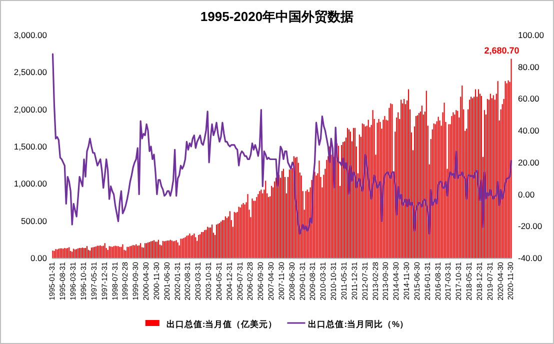 Image resolution: width=554 pixels, height=344 pixels. Describe the element at coordinates (529, 67) in the screenshot. I see `y2-tick-label: 80.00` at that location.